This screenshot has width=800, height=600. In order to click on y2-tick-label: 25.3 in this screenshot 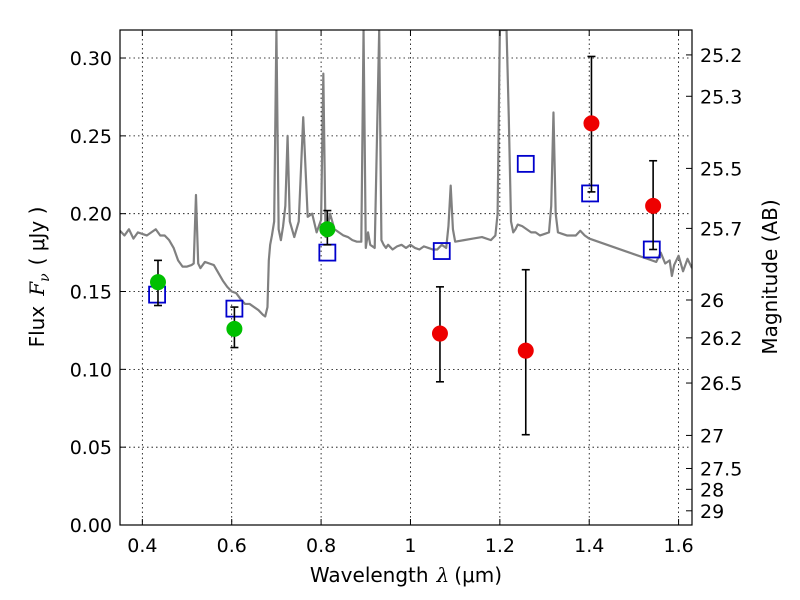, I will do `click(721, 97)`.